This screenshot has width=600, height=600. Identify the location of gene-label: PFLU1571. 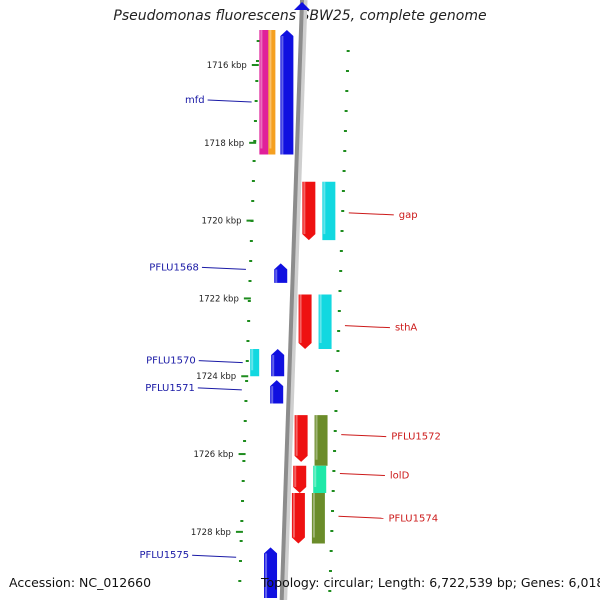
(170, 388).